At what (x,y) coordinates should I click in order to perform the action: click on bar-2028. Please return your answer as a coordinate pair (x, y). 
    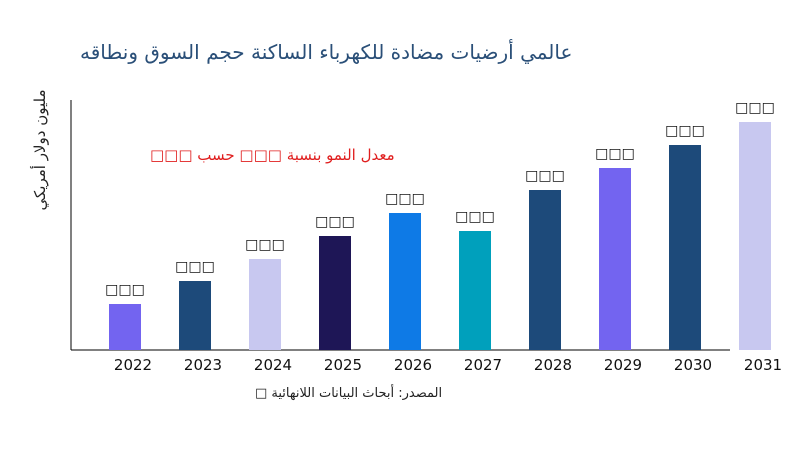
    Looking at the image, I should click on (545, 270).